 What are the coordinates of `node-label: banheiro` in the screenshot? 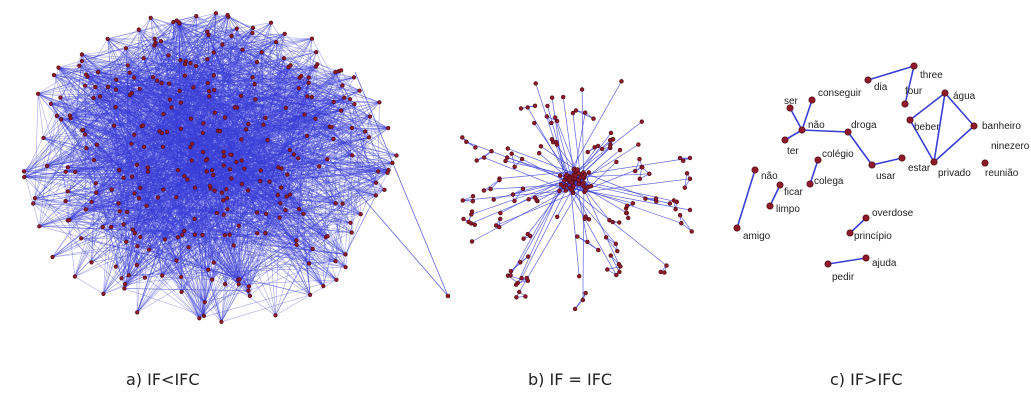 It's located at (1001, 126).